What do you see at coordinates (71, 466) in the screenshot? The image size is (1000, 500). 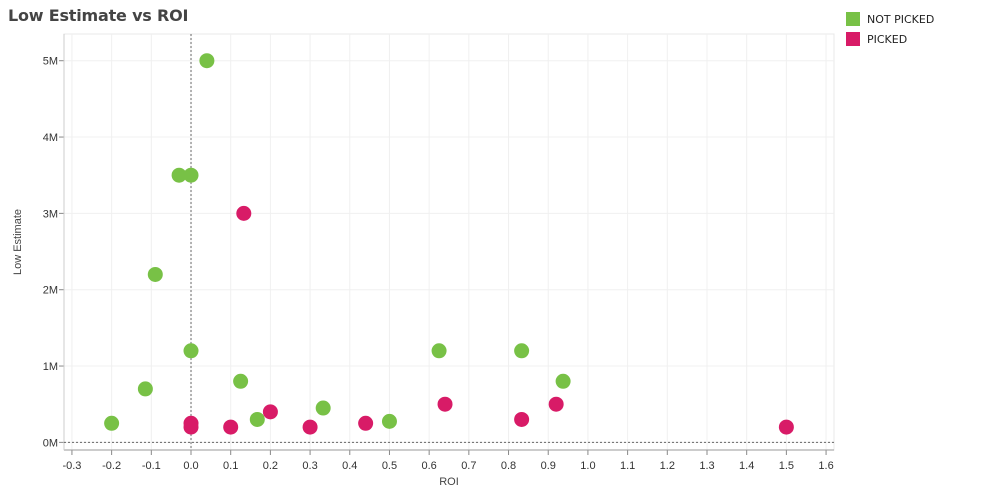 I see `x-tick-label: -0.3` at bounding box center [71, 466].